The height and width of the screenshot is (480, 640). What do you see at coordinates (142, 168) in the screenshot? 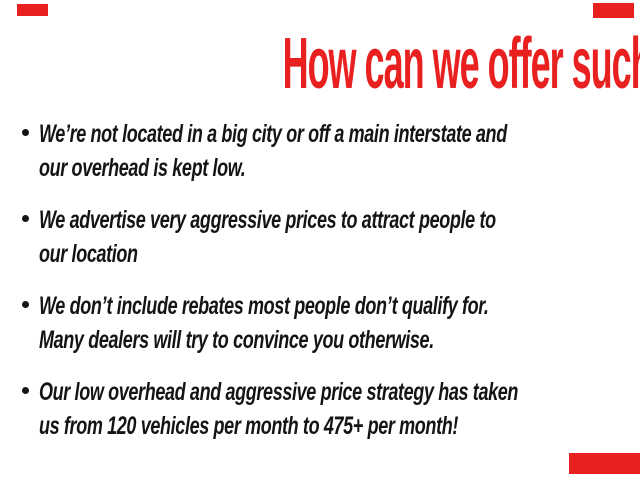
I see `bullet-line: our overhead is kept low.` at bounding box center [142, 168].